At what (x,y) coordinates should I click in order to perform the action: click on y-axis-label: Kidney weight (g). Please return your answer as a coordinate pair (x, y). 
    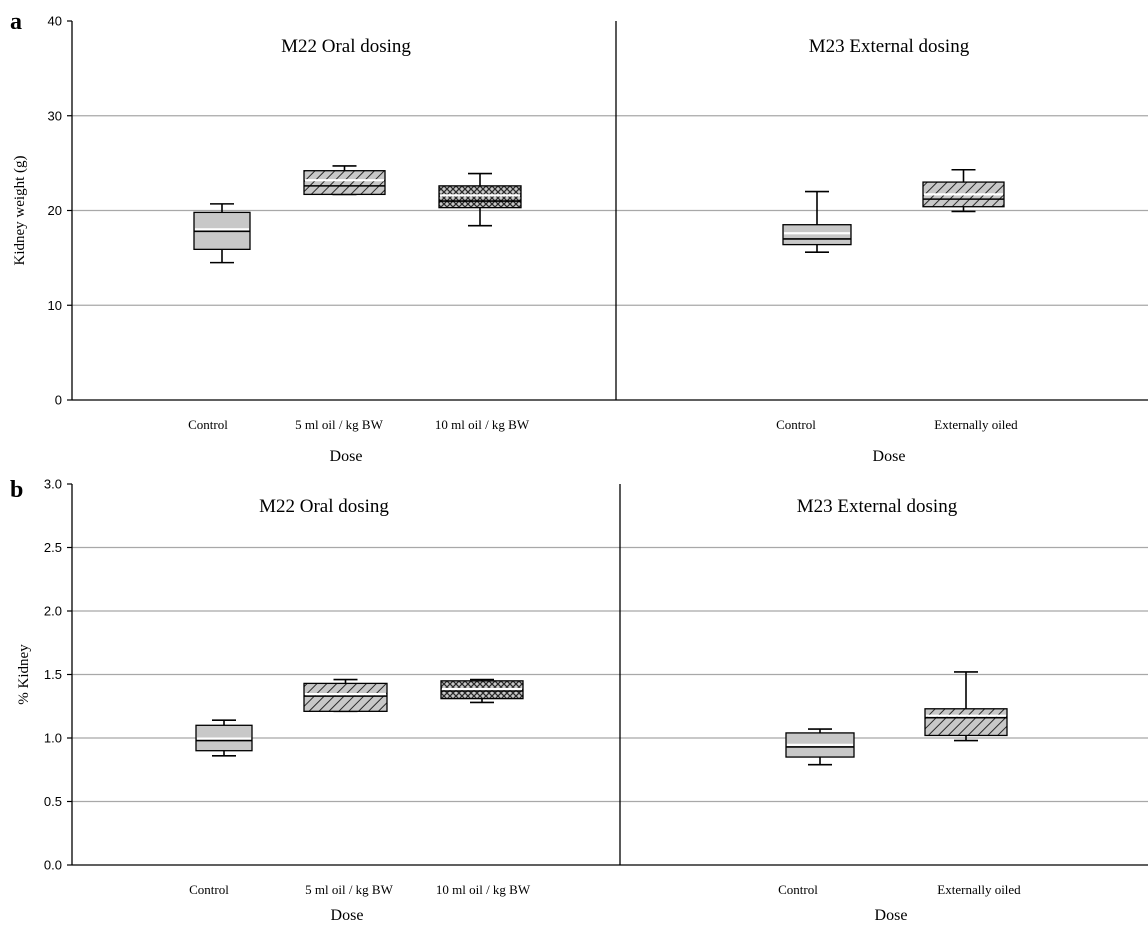
    Looking at the image, I should click on (20, 211).